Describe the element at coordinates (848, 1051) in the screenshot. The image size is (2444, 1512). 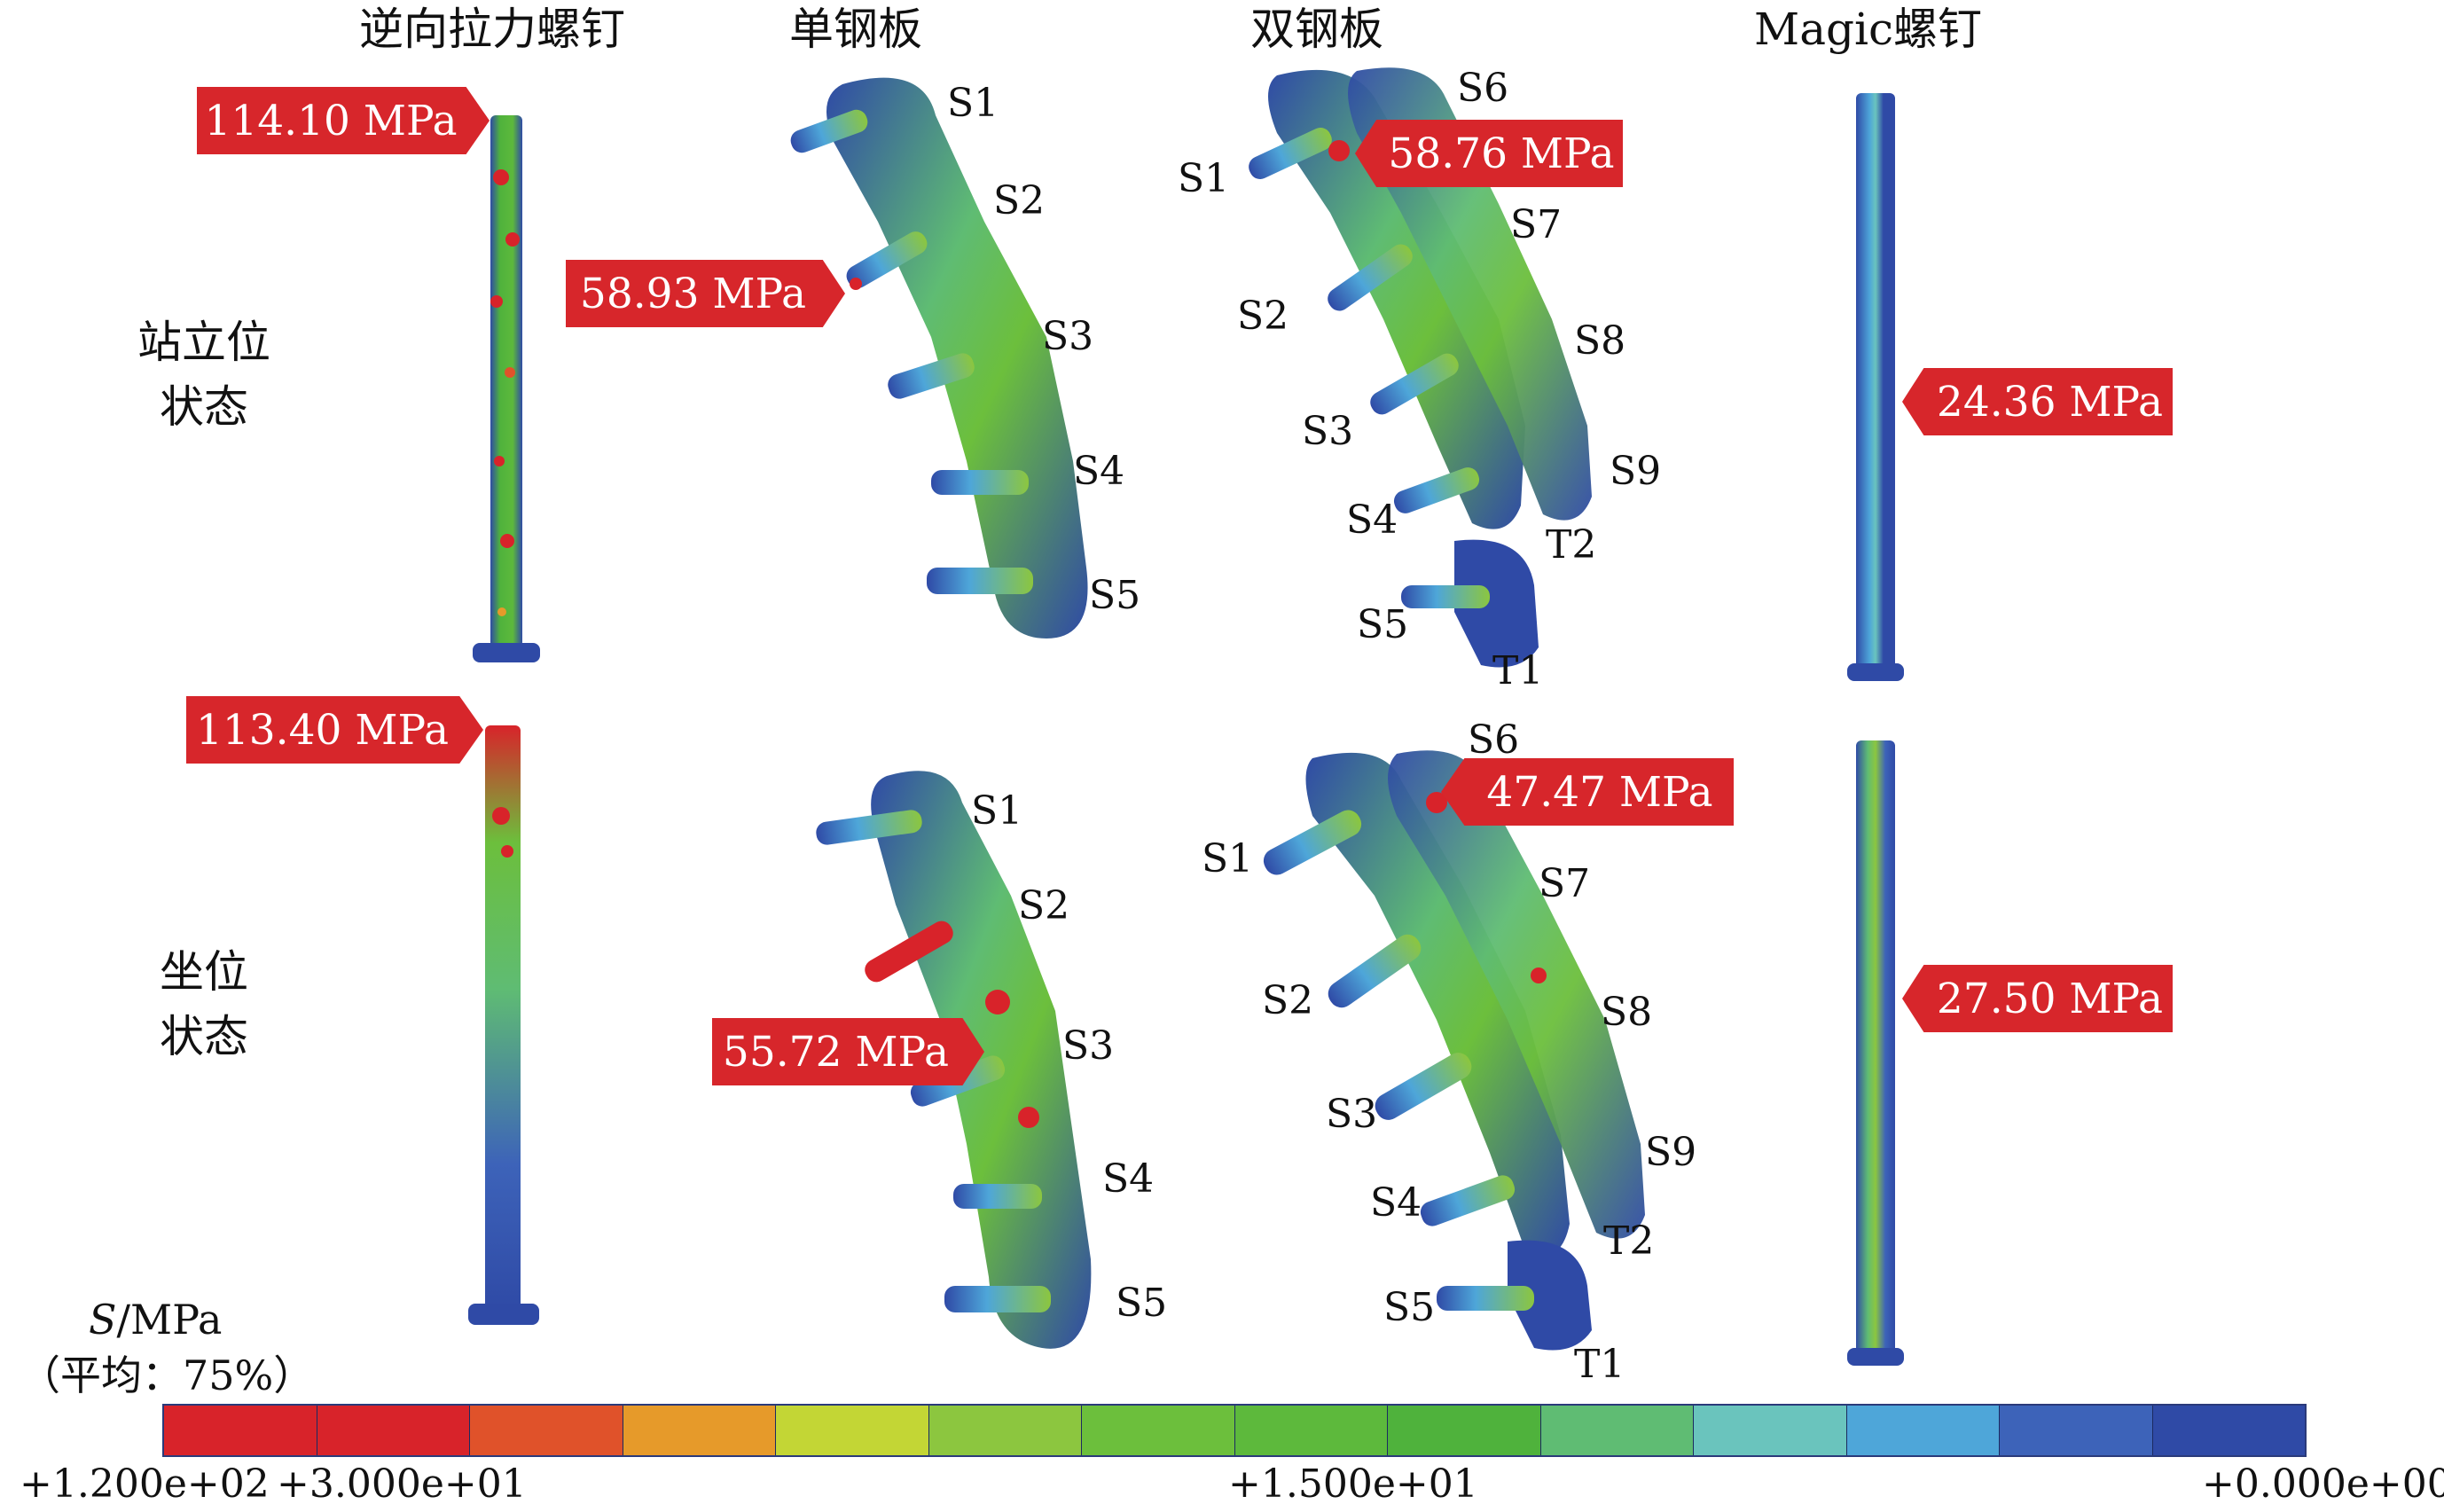
I see `callout-sitting-single-max: 55.72 MPa` at that location.